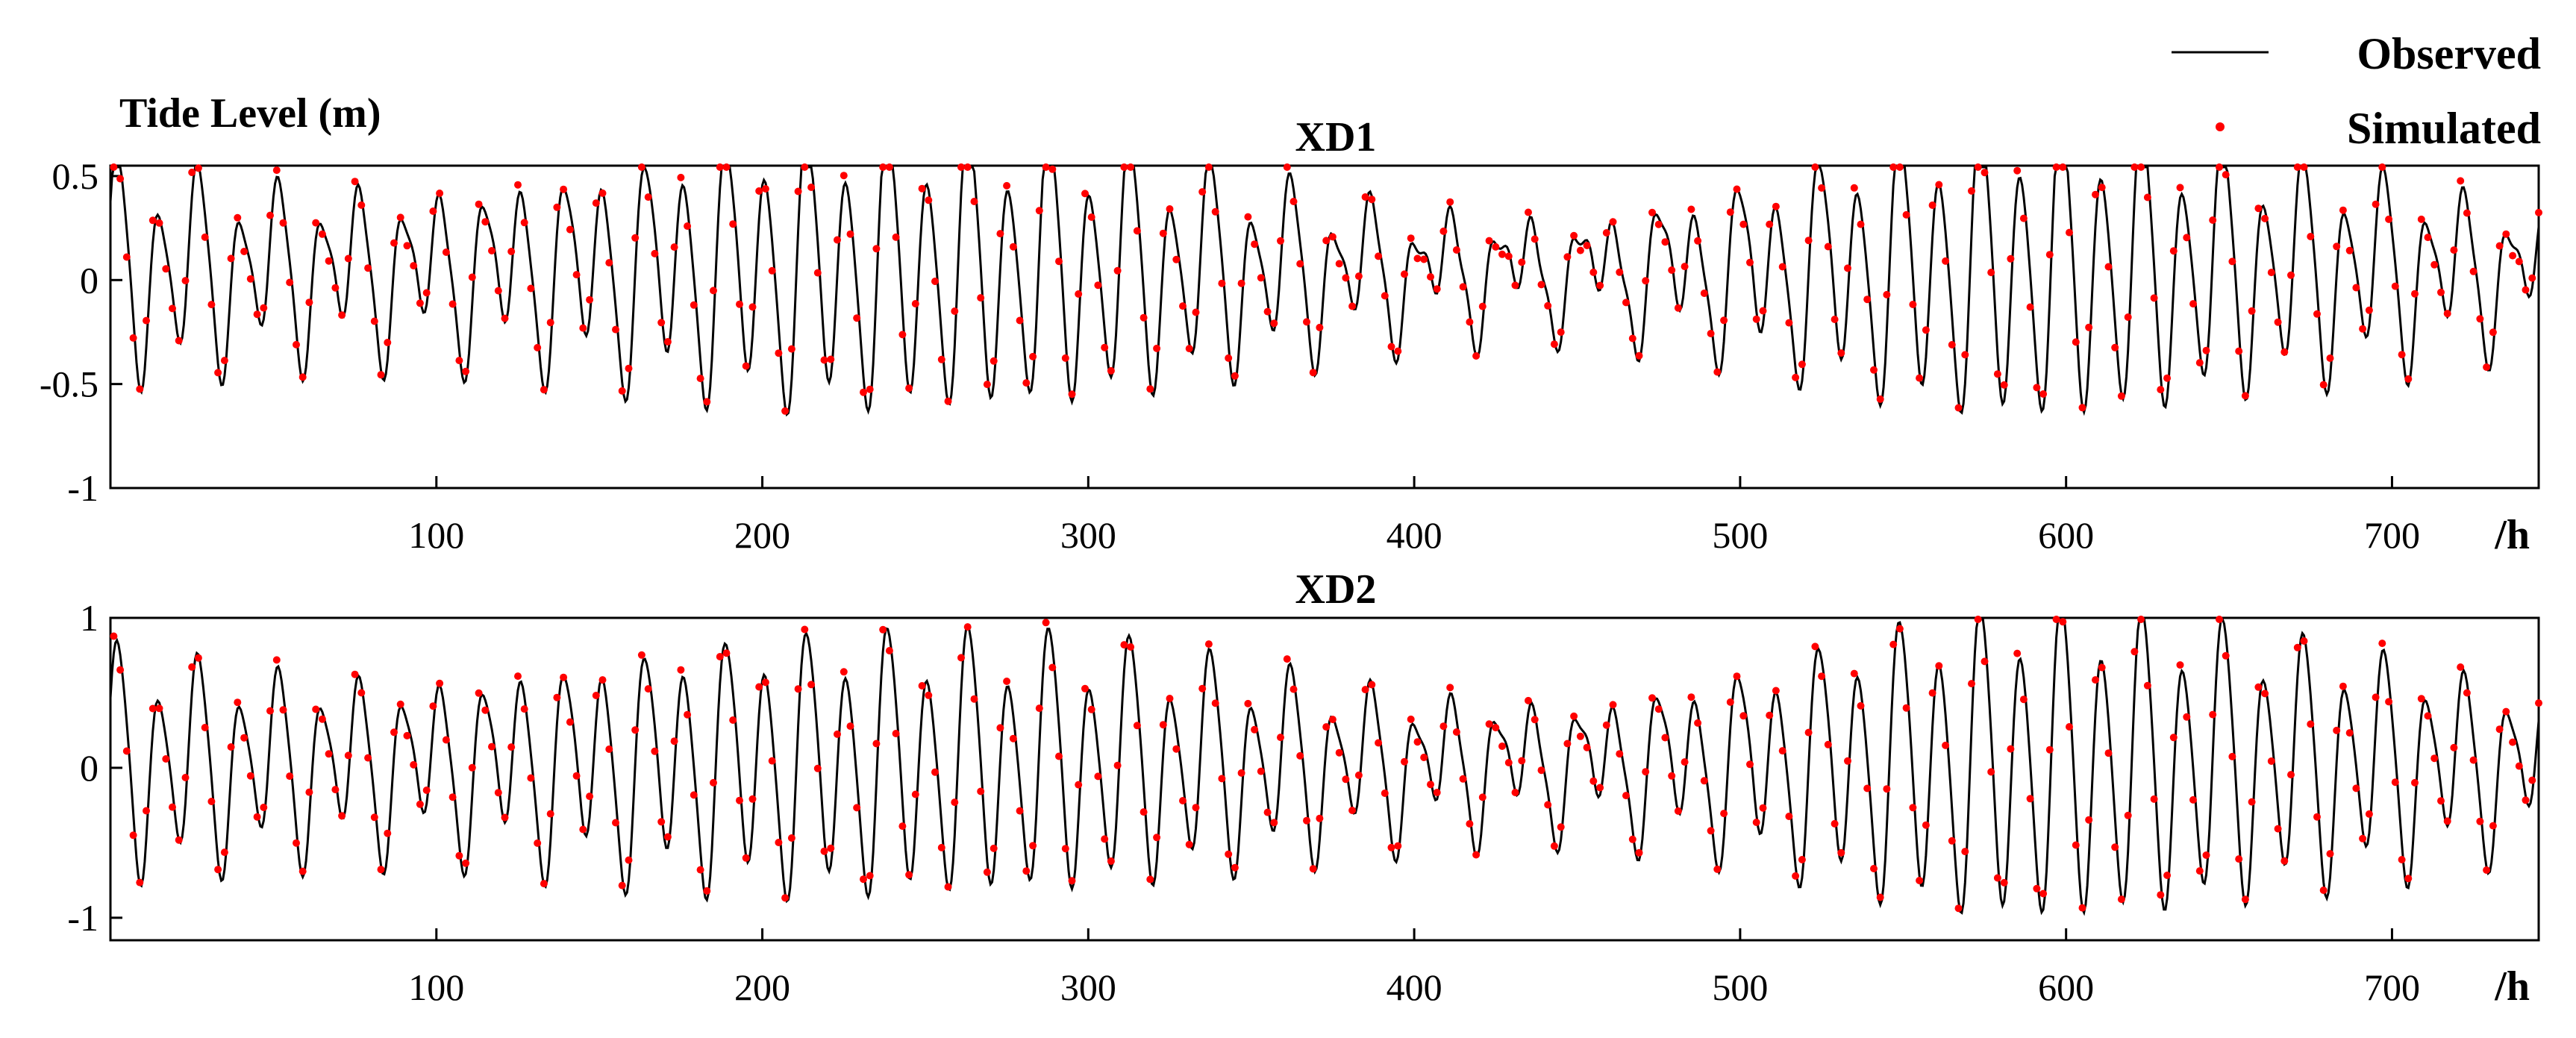  What do you see at coordinates (1414, 987) in the screenshot?
I see `x-tick-label: 400` at bounding box center [1414, 987].